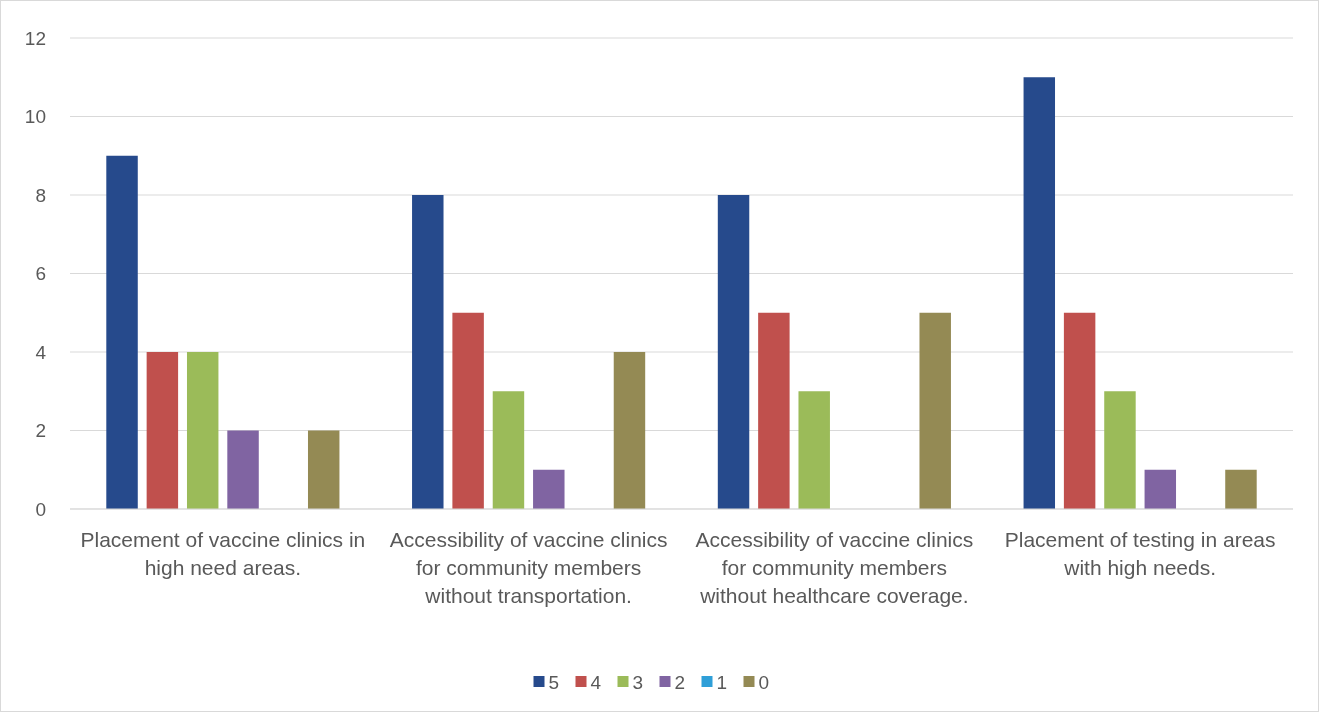  What do you see at coordinates (35, 117) in the screenshot?
I see `y-tick-label: 10` at bounding box center [35, 117].